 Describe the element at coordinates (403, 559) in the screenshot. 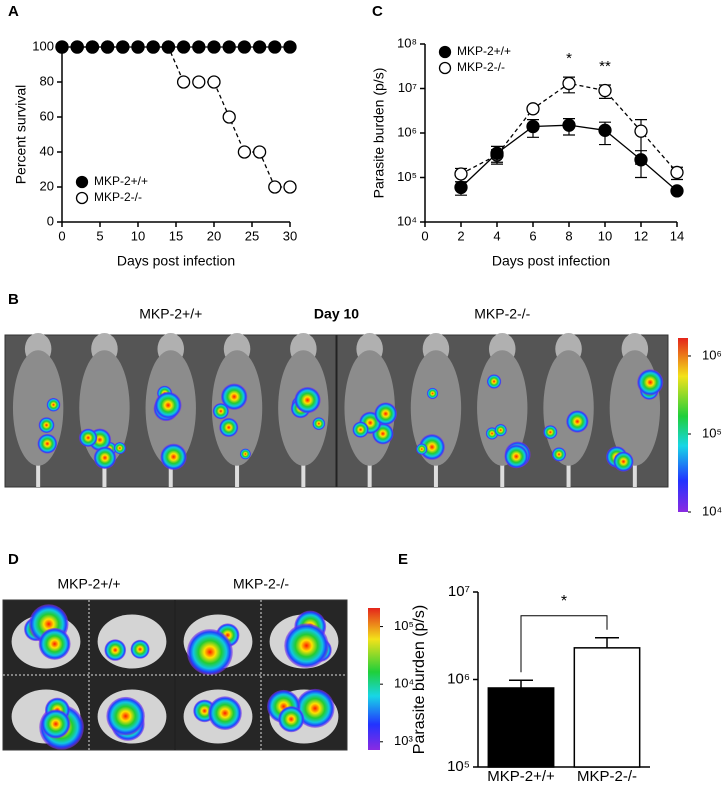

I see `panel-label: E` at that location.